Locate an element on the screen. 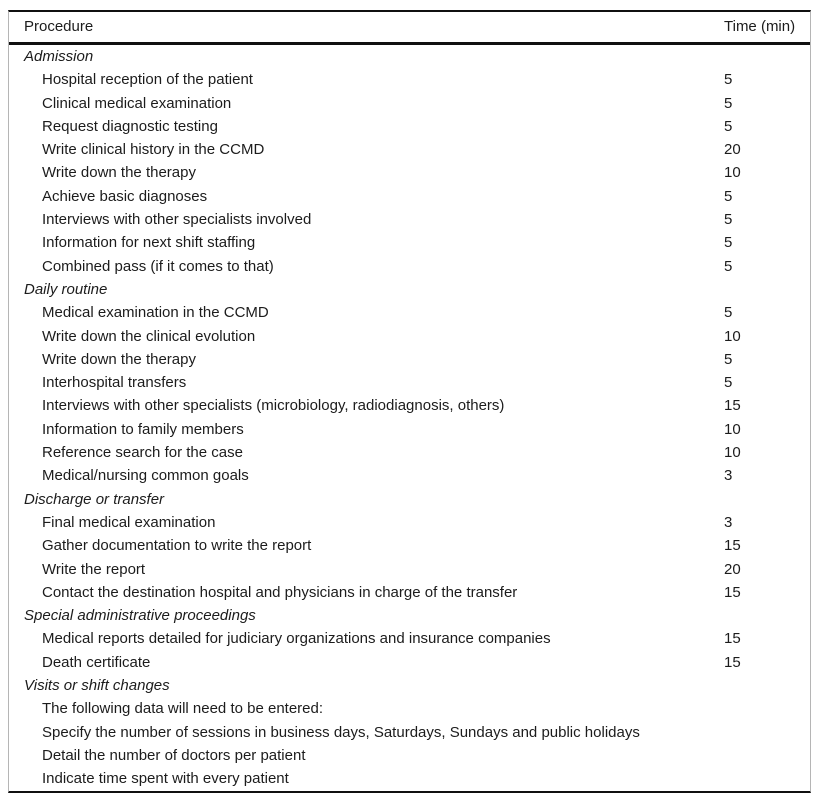 The image size is (823, 806). procedure-cell: Gather documentation to write the report is located at coordinates (177, 546).